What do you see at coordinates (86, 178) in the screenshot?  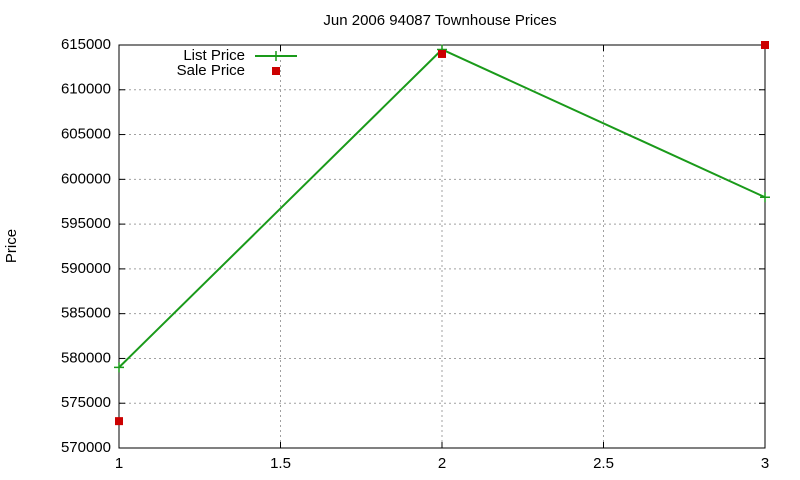 I see `y-tick-label: 600000` at bounding box center [86, 178].